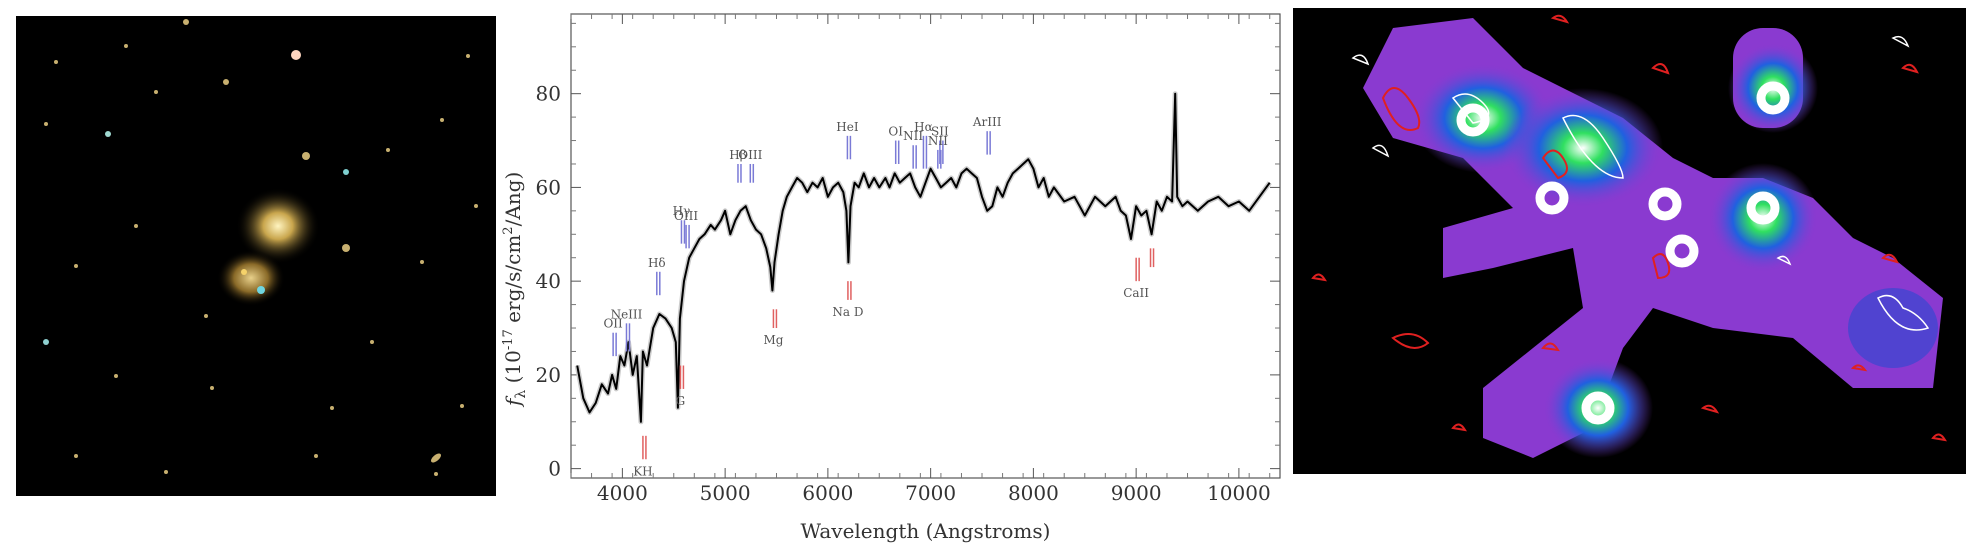  What do you see at coordinates (725, 493) in the screenshot?
I see `x-tick-label: 5000` at bounding box center [725, 493].